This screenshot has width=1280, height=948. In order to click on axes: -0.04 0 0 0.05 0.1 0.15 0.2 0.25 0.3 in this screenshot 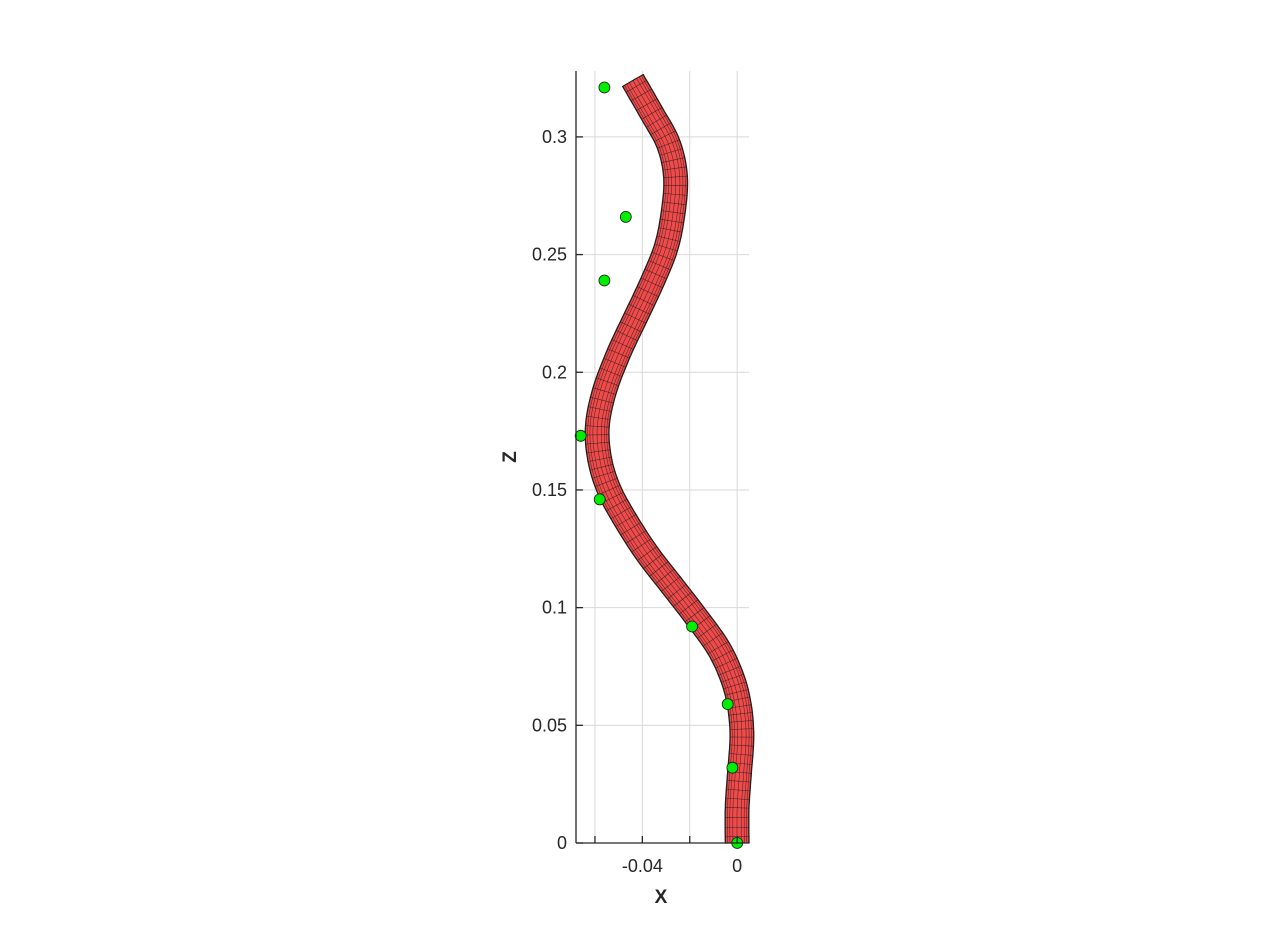, I will do `click(640, 473)`.